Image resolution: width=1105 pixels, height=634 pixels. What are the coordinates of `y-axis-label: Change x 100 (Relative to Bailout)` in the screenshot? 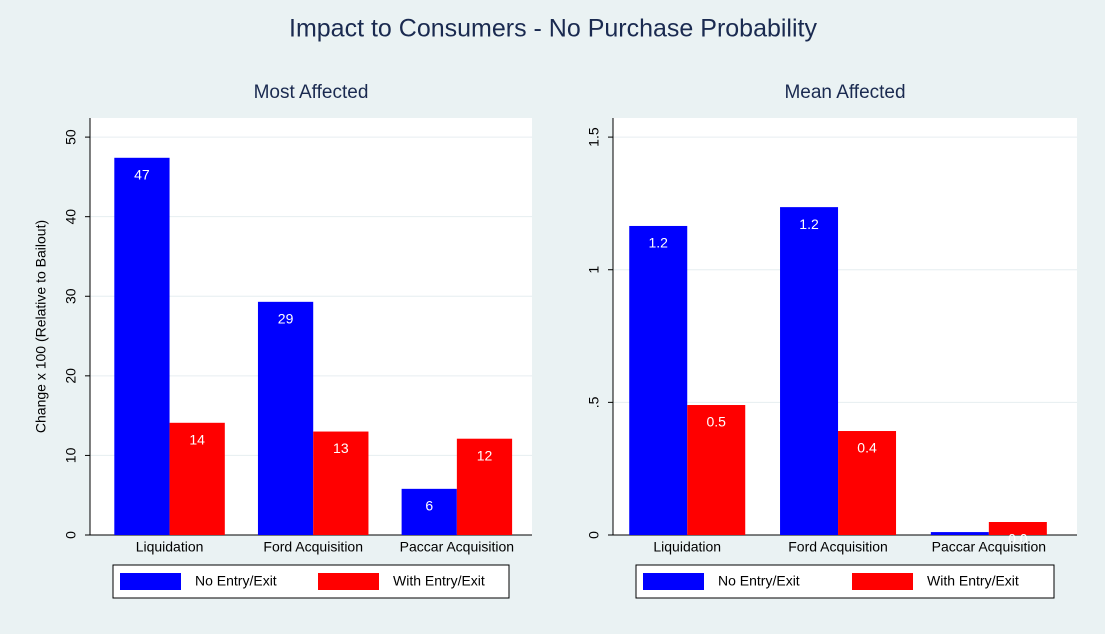 It's located at (41, 326).